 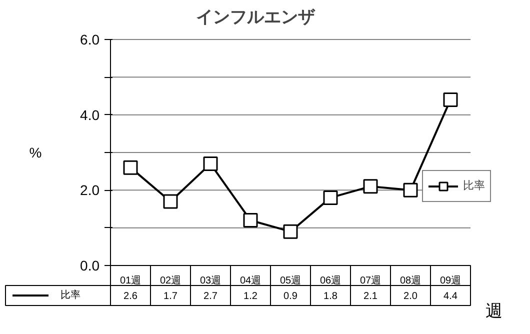 I want to click on data-label: 2.6, so click(x=131, y=296).